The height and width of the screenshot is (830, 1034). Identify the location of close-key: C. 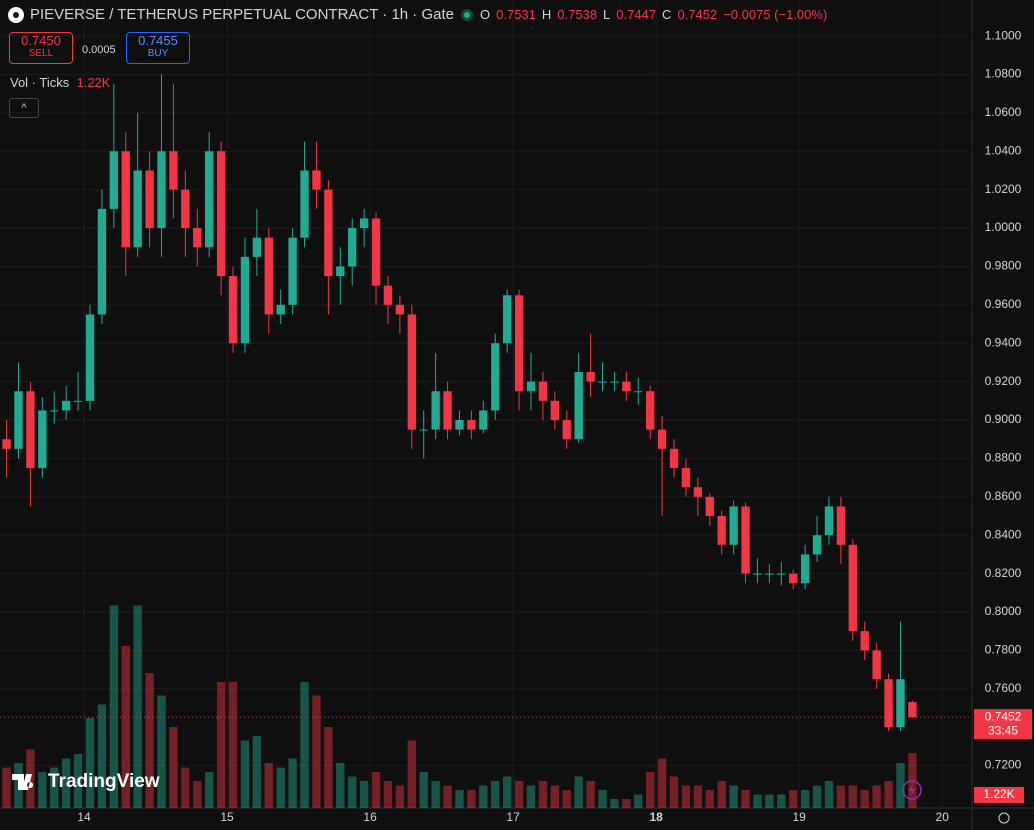
(667, 14).